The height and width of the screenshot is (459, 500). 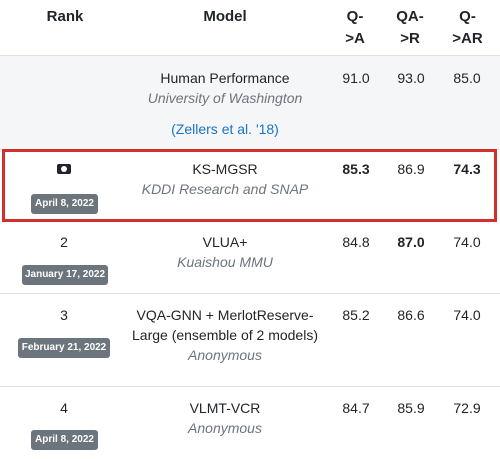 I want to click on rank-number: 2, so click(x=64, y=242).